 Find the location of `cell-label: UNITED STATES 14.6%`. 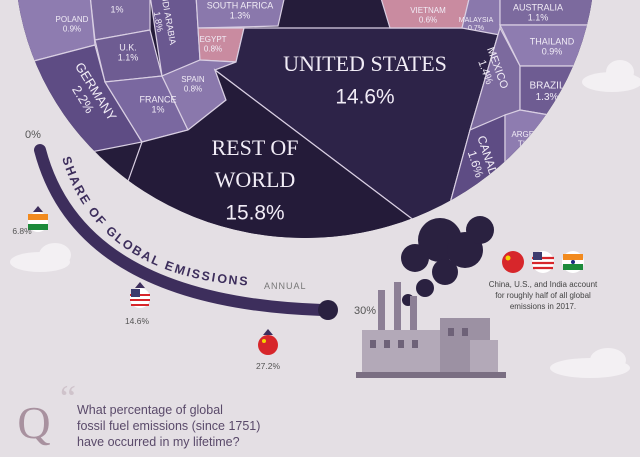

cell-label: UNITED STATES 14.6% is located at coordinates (365, 79).